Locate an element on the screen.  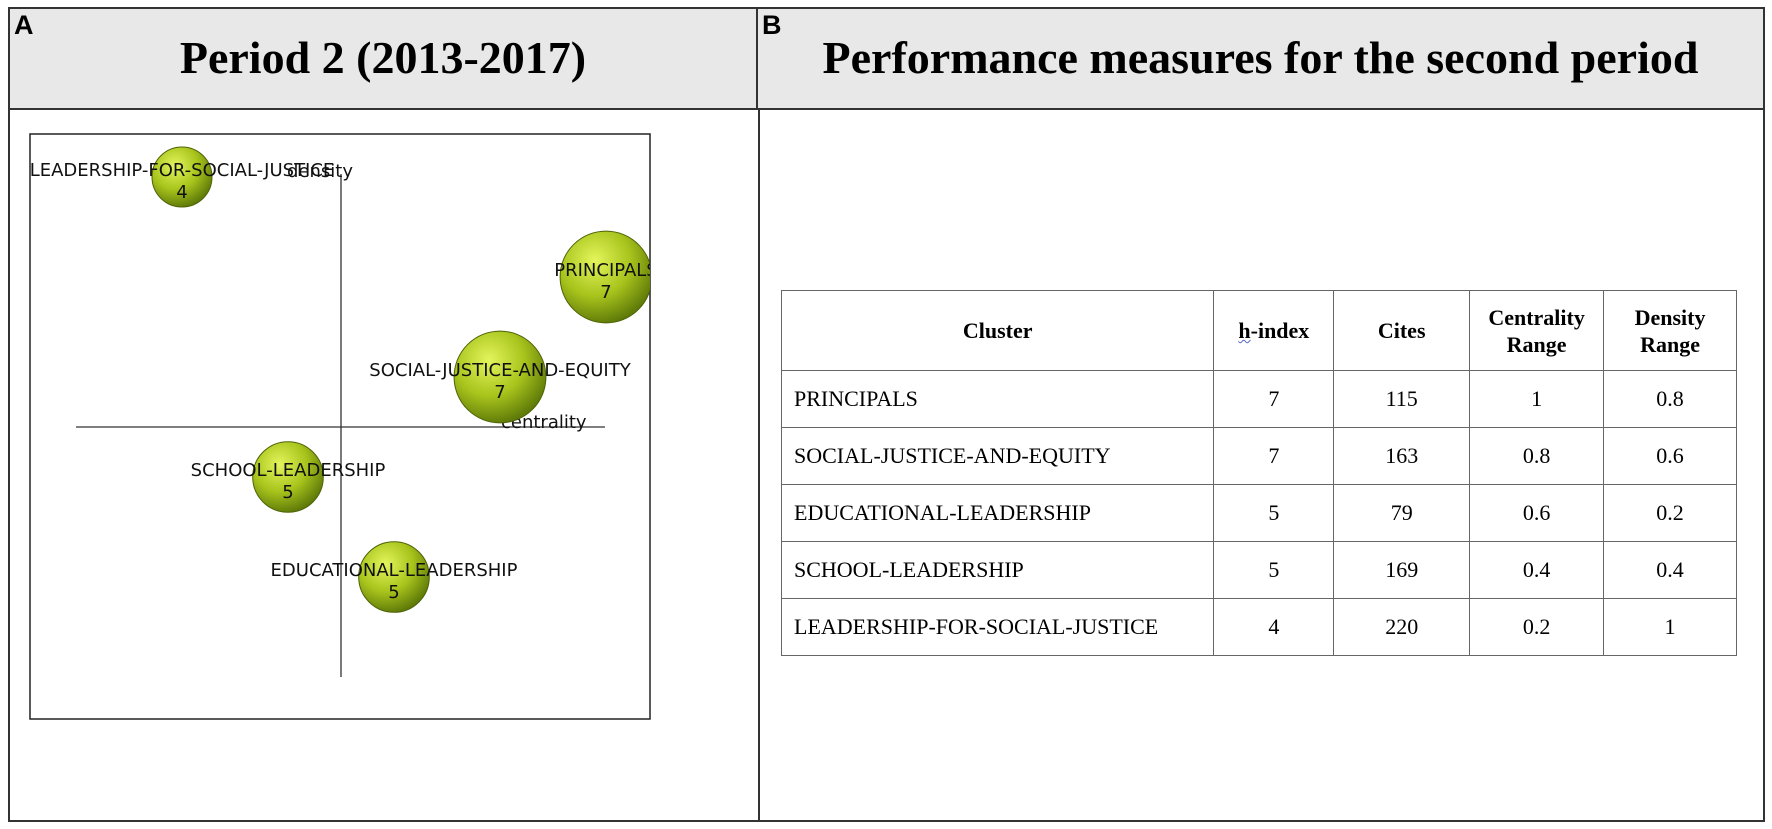
panel-b-letter: B is located at coordinates (772, 25).